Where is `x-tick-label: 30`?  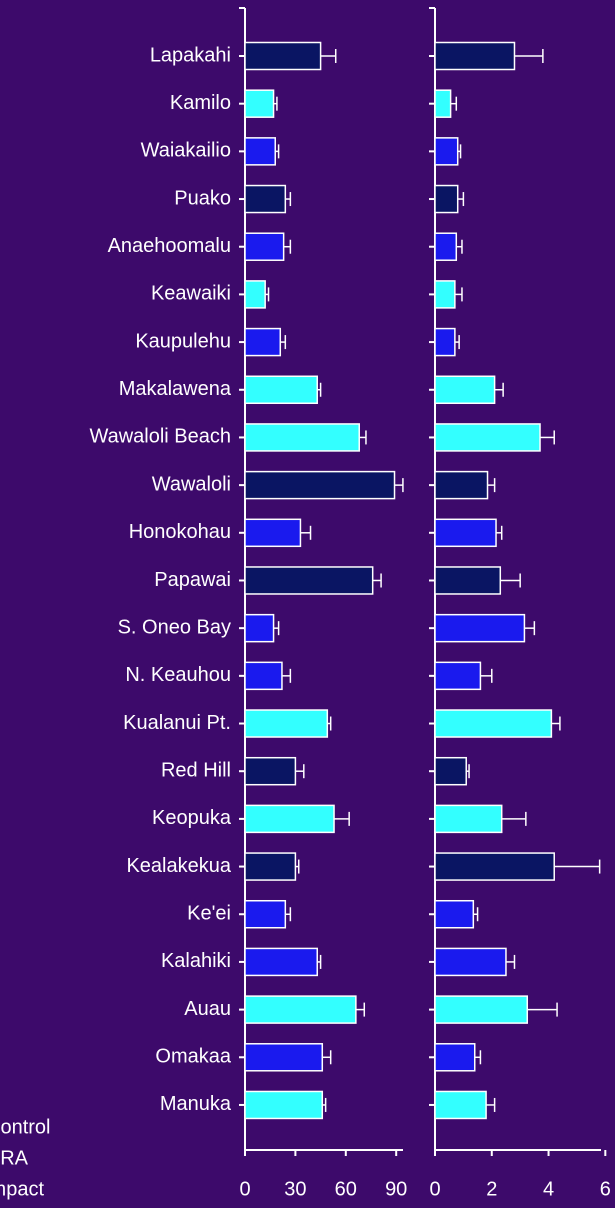
x-tick-label: 30 is located at coordinates (295, 1189).